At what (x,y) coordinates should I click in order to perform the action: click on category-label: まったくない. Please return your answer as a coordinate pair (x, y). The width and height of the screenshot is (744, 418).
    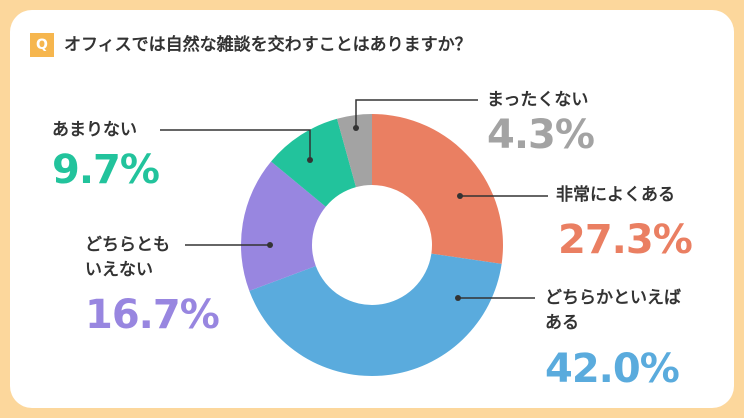
    Looking at the image, I should click on (538, 100).